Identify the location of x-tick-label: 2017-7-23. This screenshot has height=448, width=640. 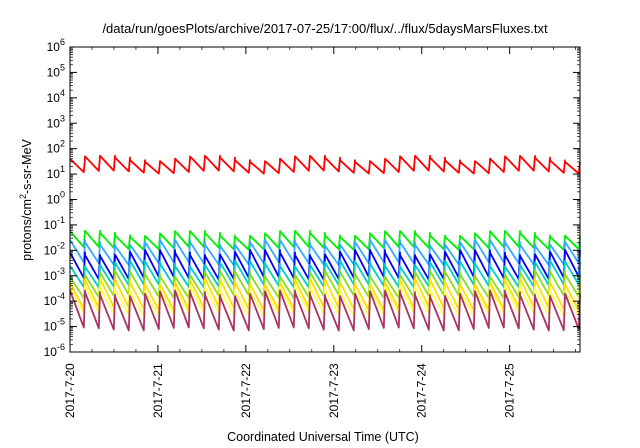
(334, 390).